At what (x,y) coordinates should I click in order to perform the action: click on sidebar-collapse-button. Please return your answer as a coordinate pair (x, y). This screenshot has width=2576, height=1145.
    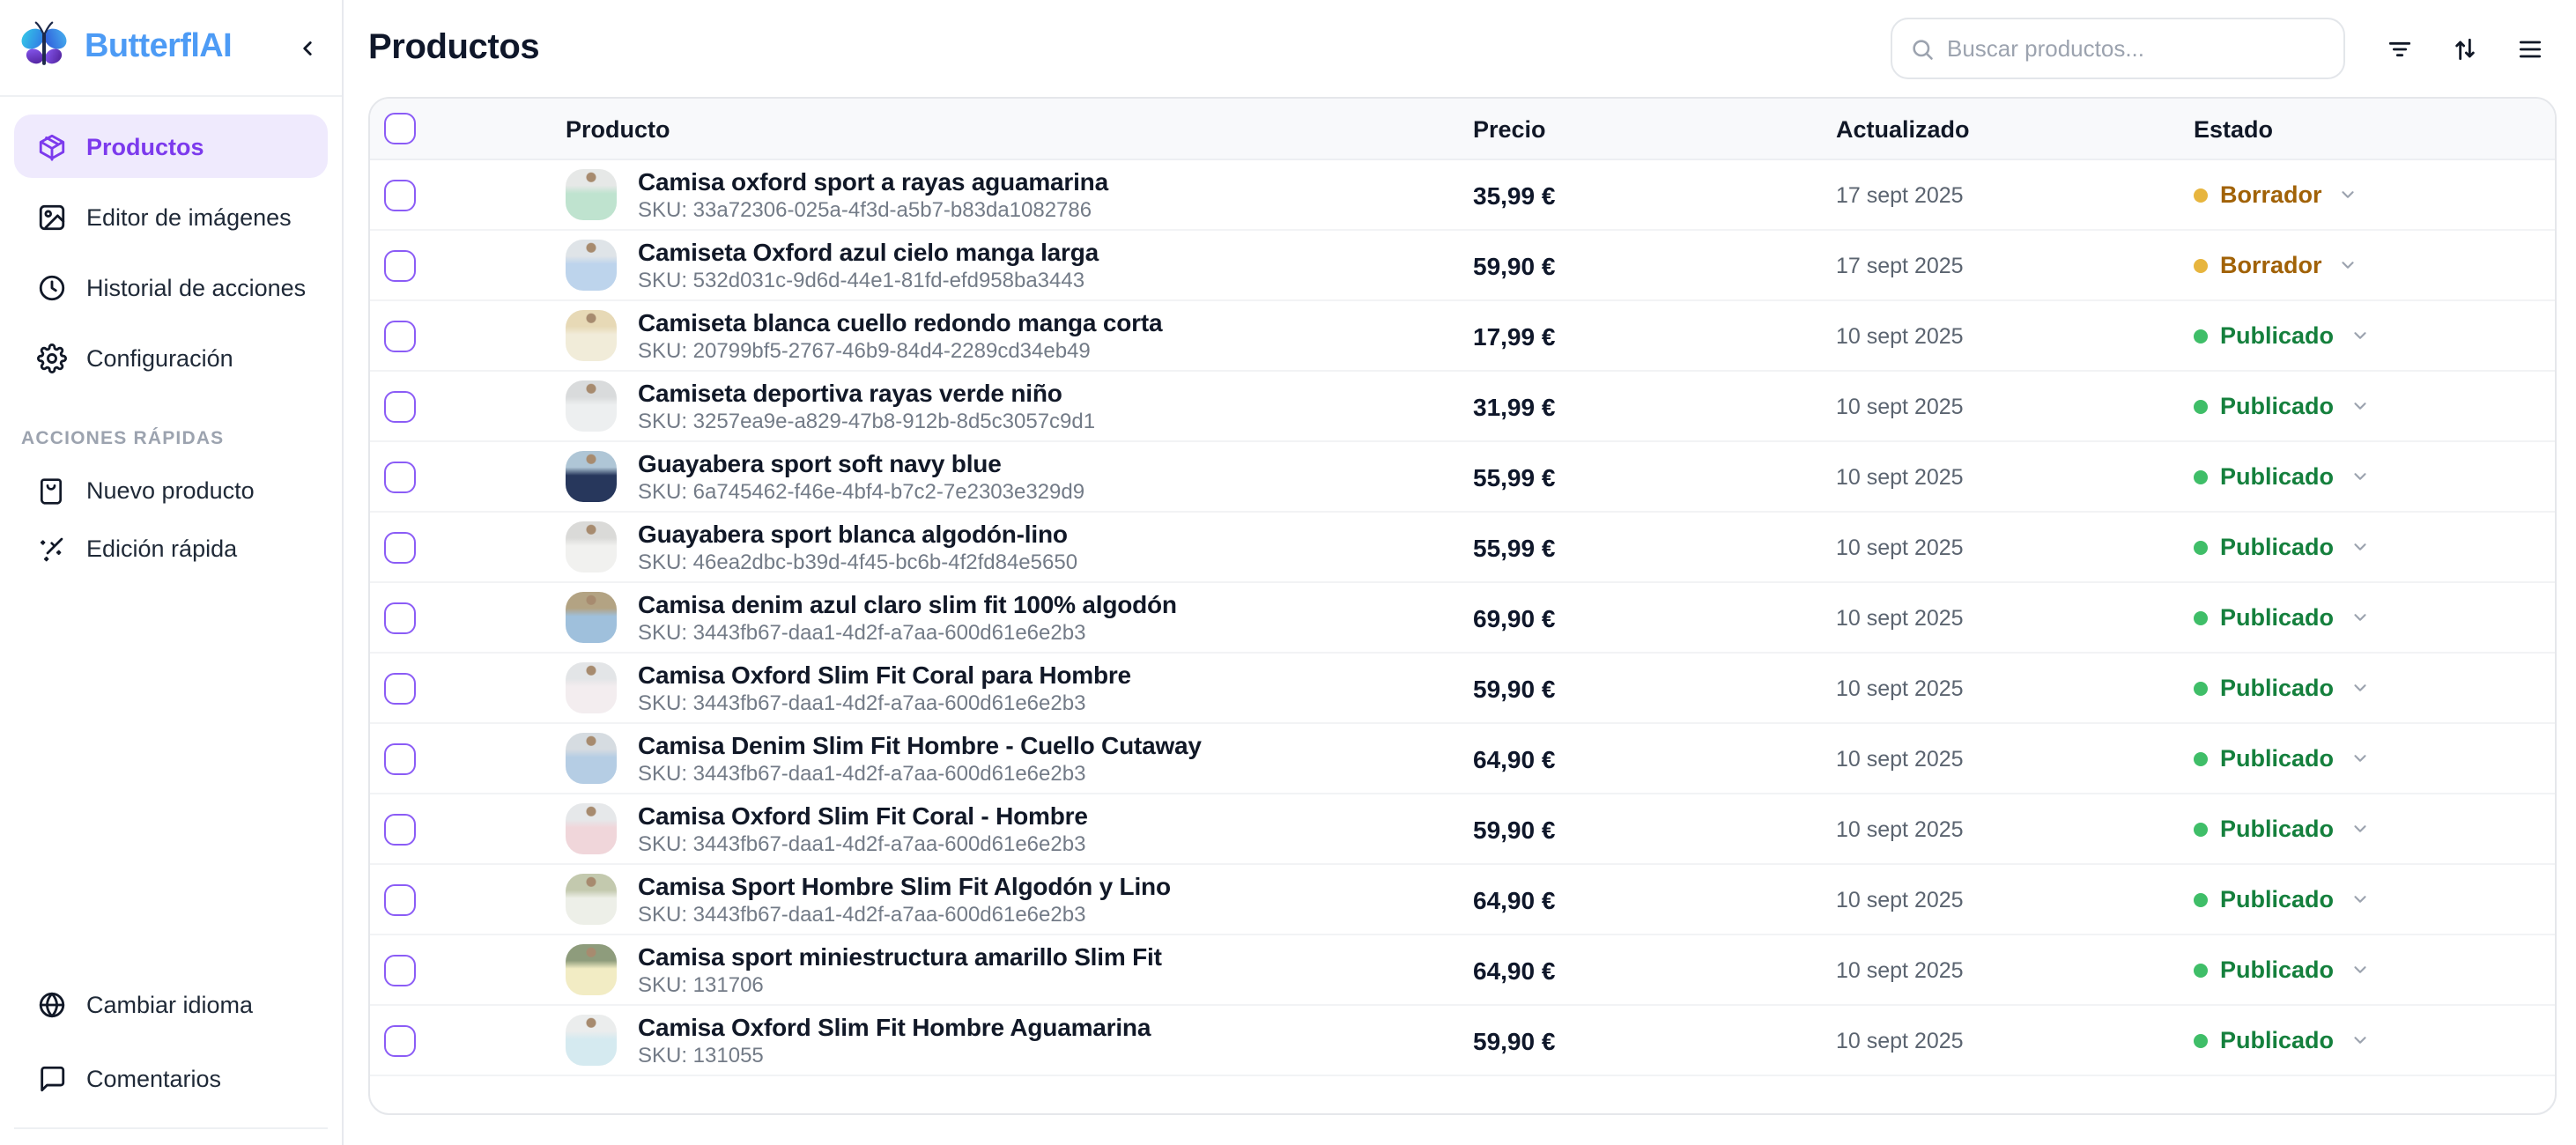
    Looking at the image, I should click on (307, 47).